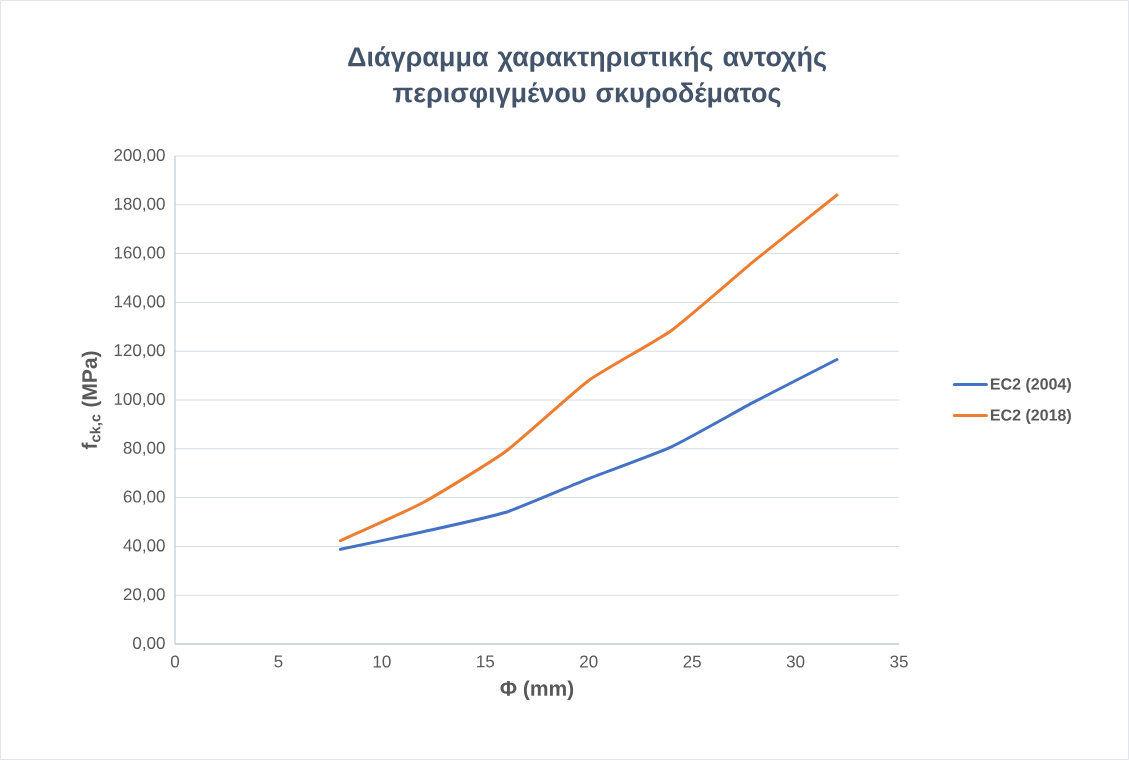  I want to click on line-series, so click(588, 454).